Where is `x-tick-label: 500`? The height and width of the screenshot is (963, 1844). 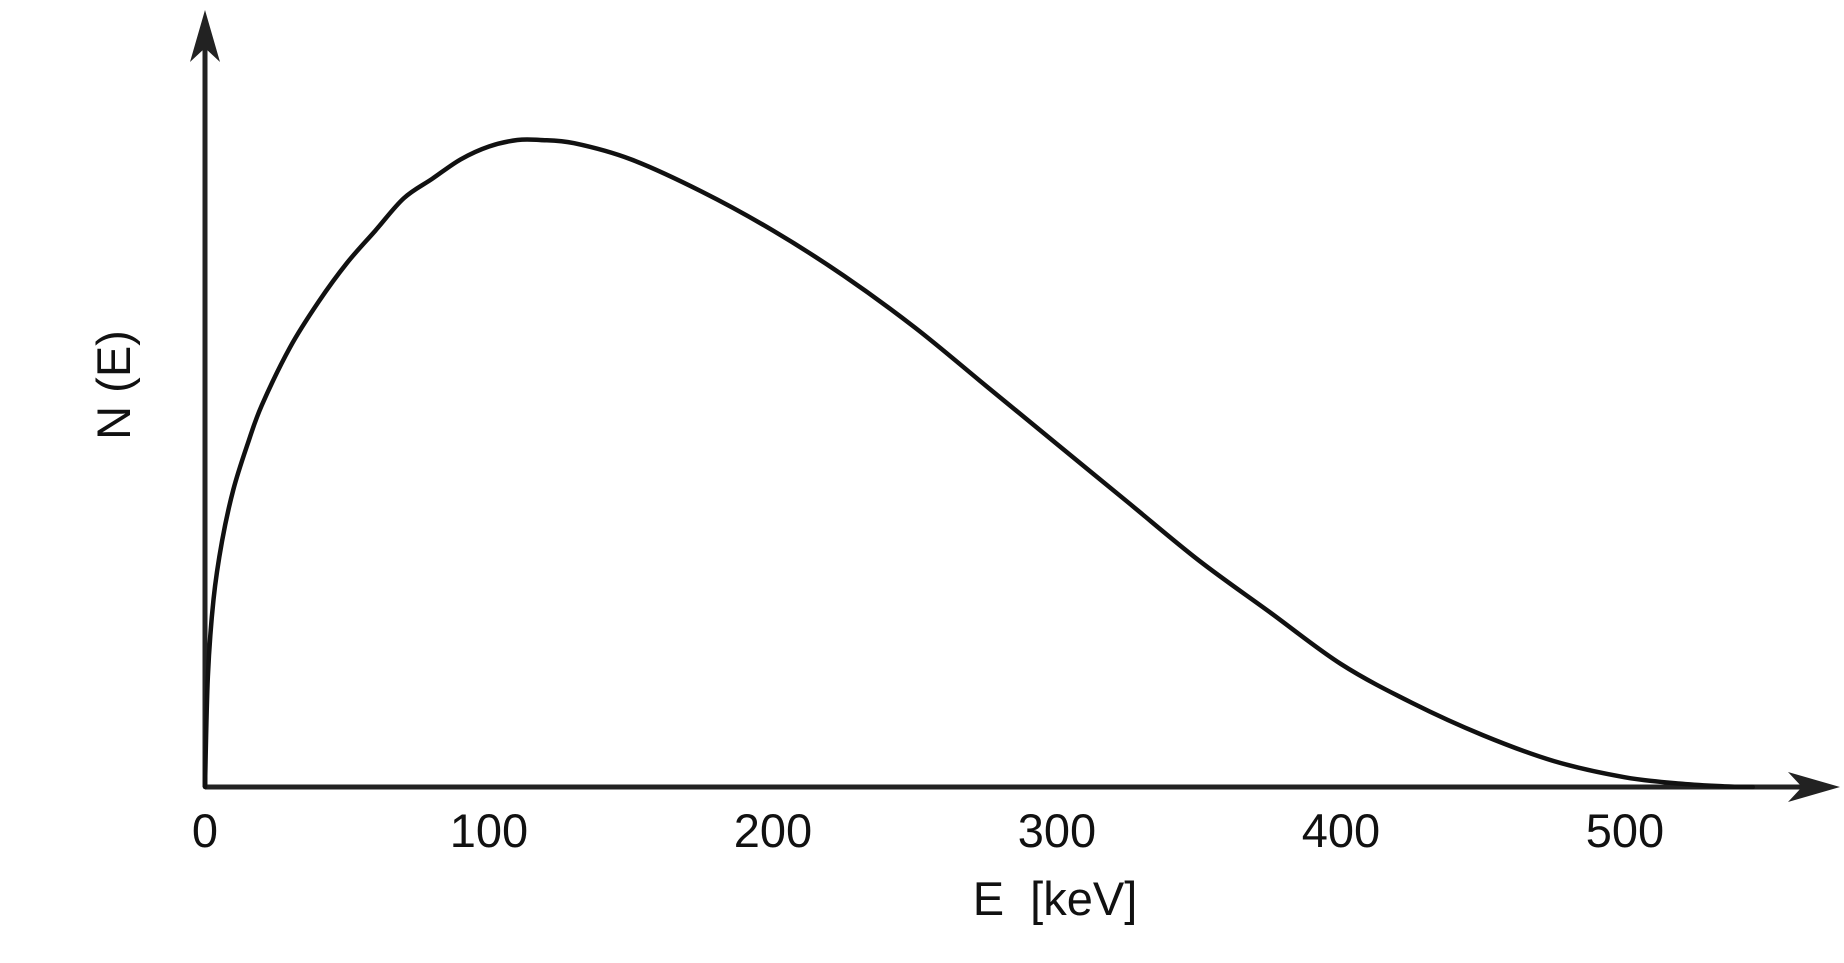 x-tick-label: 500 is located at coordinates (1625, 830).